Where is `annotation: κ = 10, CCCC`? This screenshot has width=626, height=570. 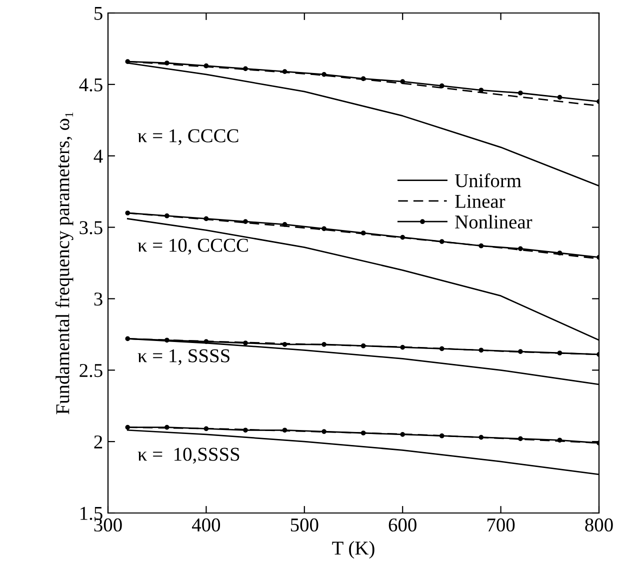 annotation: κ = 10, CCCC is located at coordinates (193, 246).